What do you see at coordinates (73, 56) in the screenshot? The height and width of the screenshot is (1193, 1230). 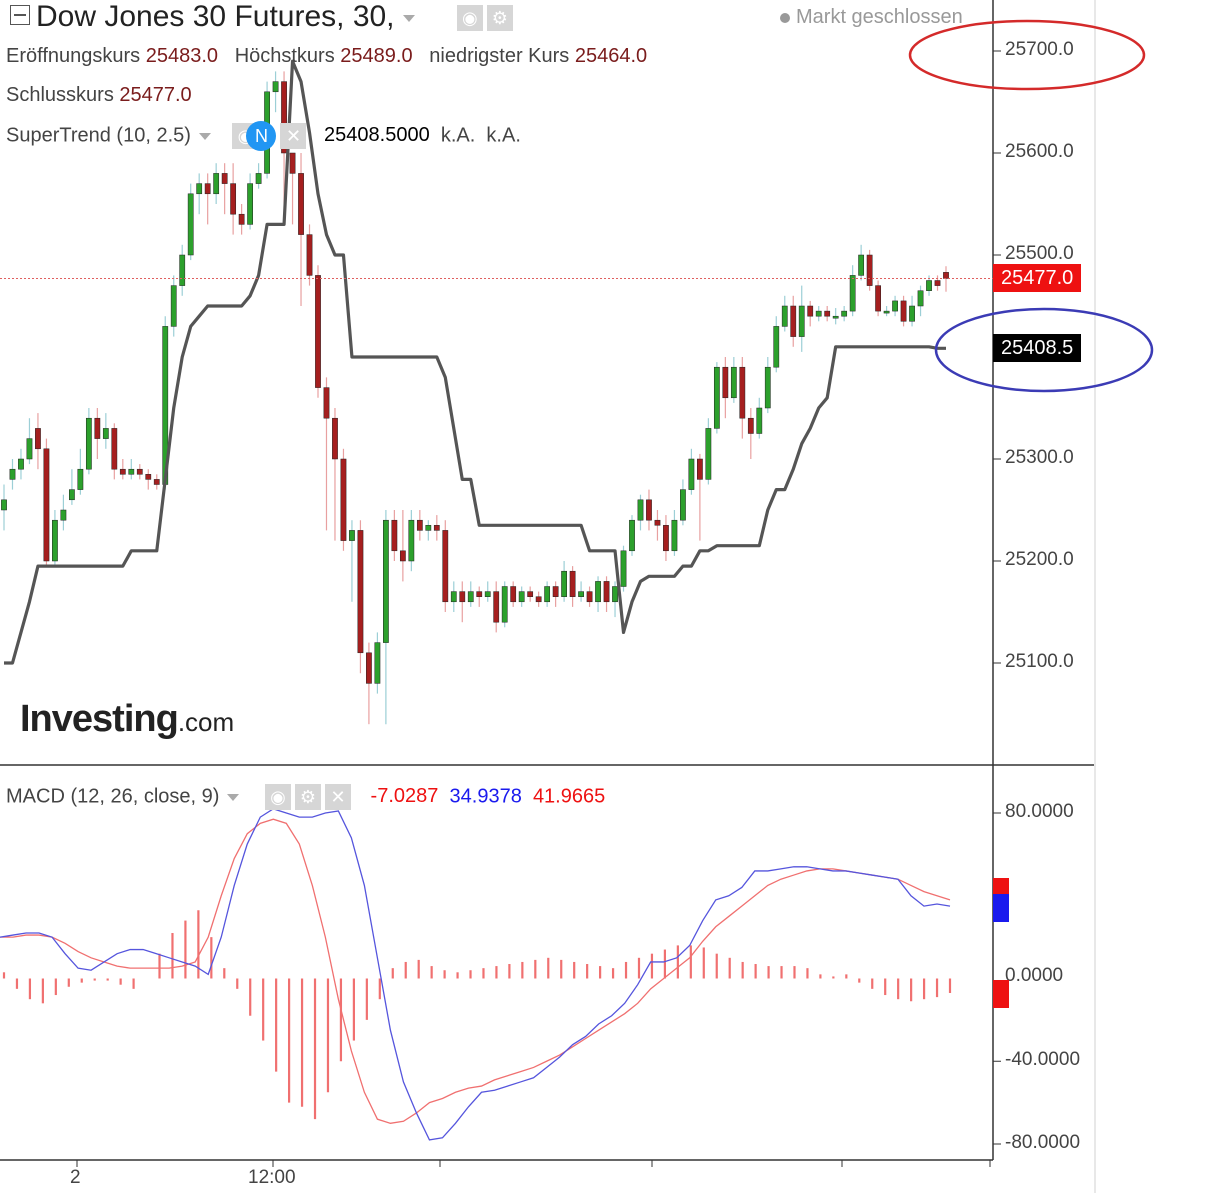 I see `open-label: Eröffnungskurs` at bounding box center [73, 56].